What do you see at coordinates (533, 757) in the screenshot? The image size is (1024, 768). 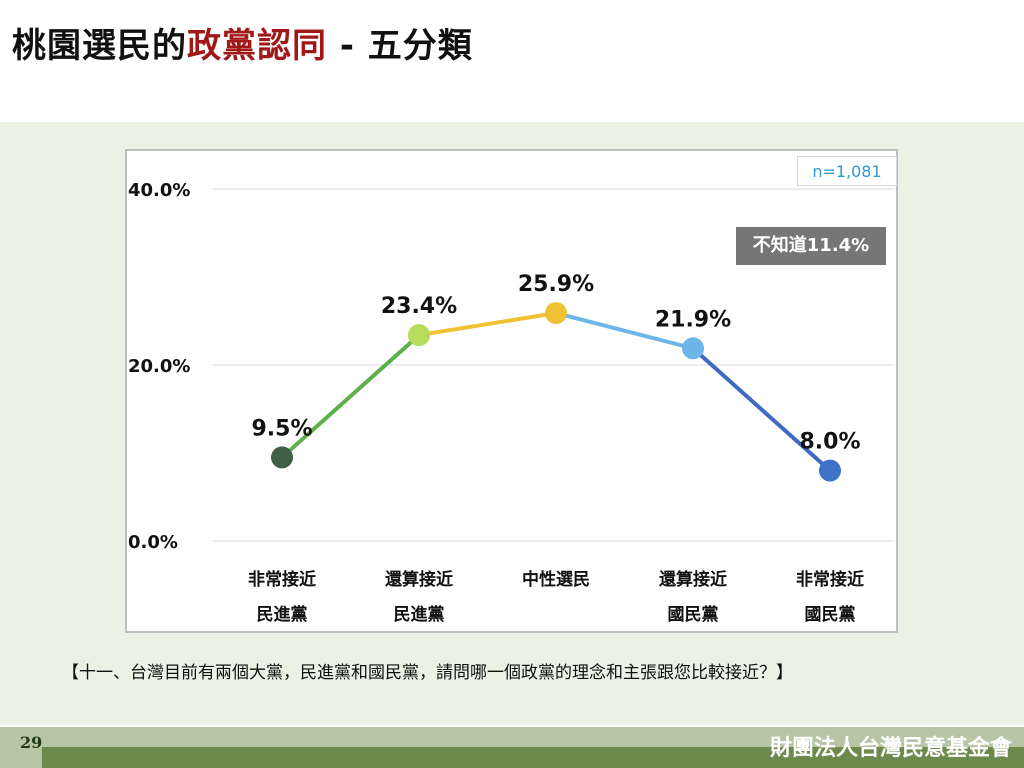 I see `footer-stripe` at bounding box center [533, 757].